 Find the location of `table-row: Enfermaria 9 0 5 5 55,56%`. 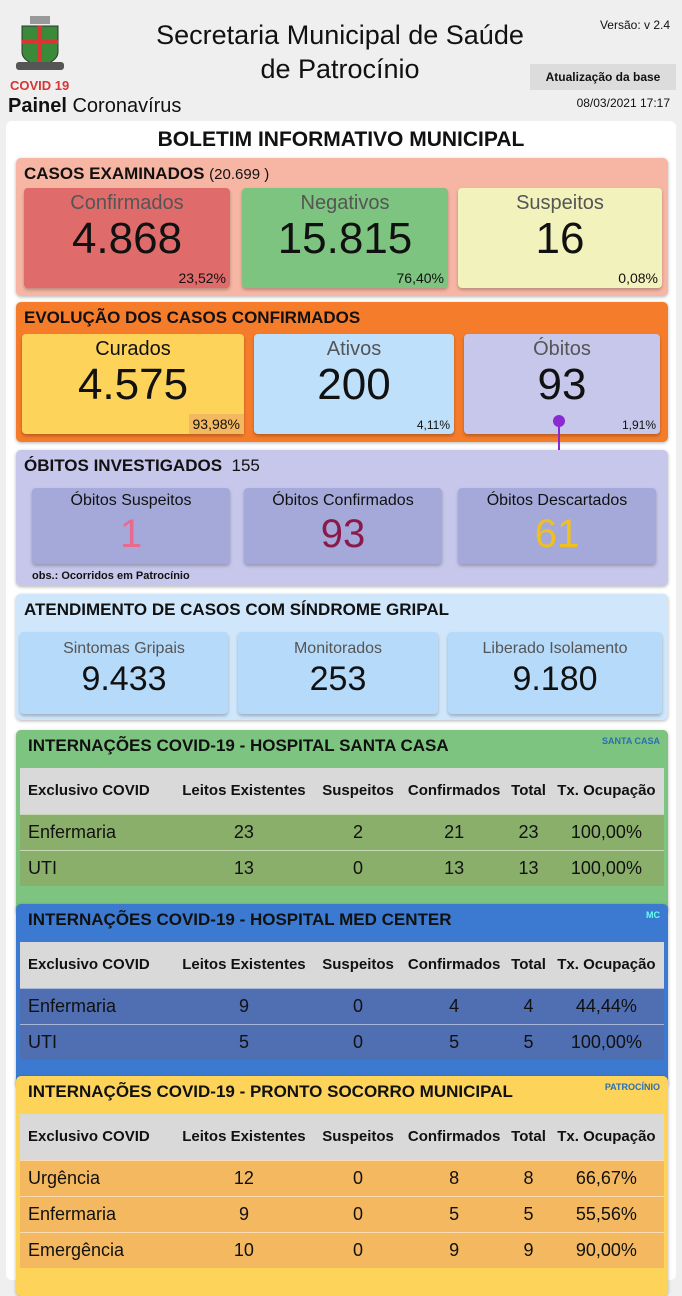

table-row: Enfermaria 9 0 5 5 55,56% is located at coordinates (342, 1213).